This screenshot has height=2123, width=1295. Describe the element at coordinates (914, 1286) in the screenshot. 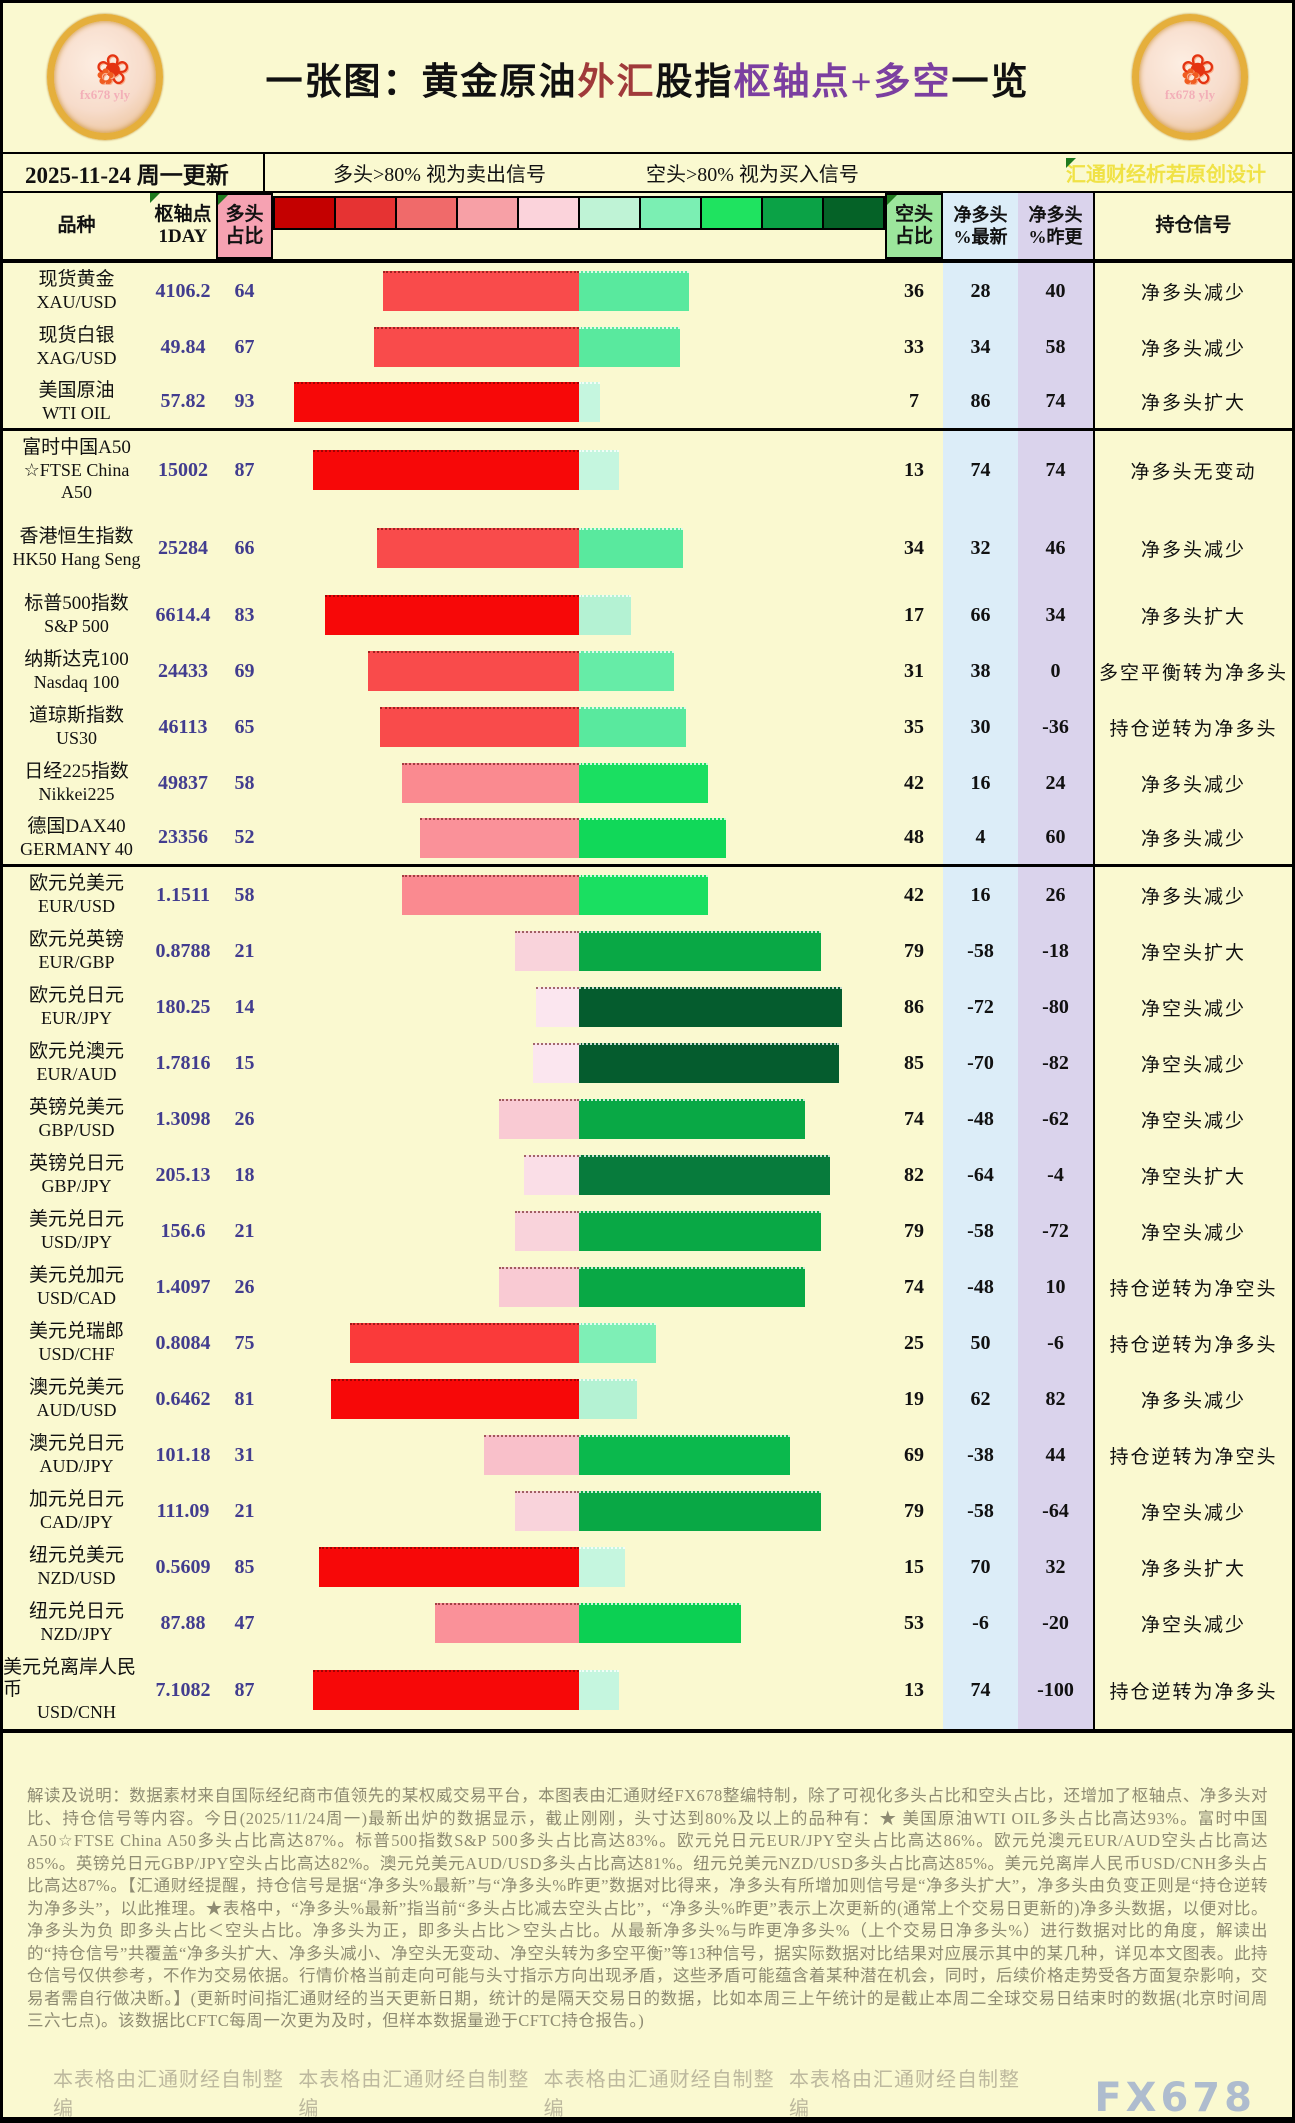

I see `short-pct-value: 74` at that location.